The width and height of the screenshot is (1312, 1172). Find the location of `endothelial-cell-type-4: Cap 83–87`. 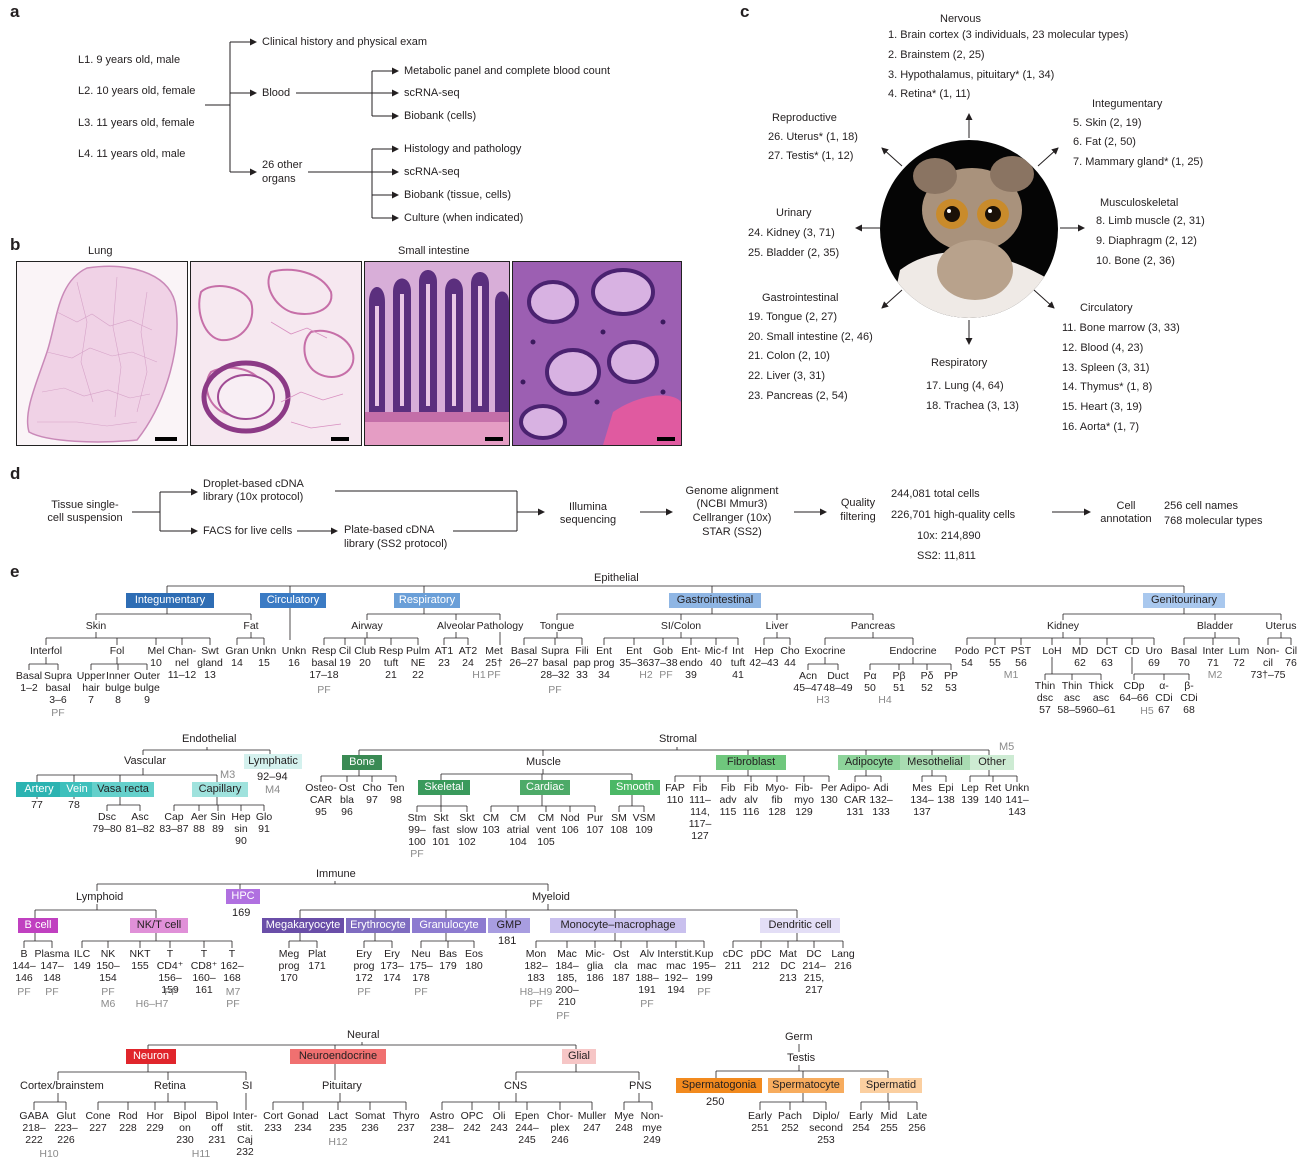

endothelial-cell-type-4: Cap 83–87 is located at coordinates (174, 823).